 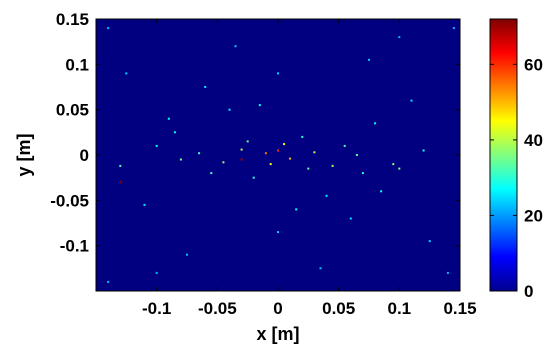 I want to click on x-tick-label: 0.05, so click(x=338, y=308).